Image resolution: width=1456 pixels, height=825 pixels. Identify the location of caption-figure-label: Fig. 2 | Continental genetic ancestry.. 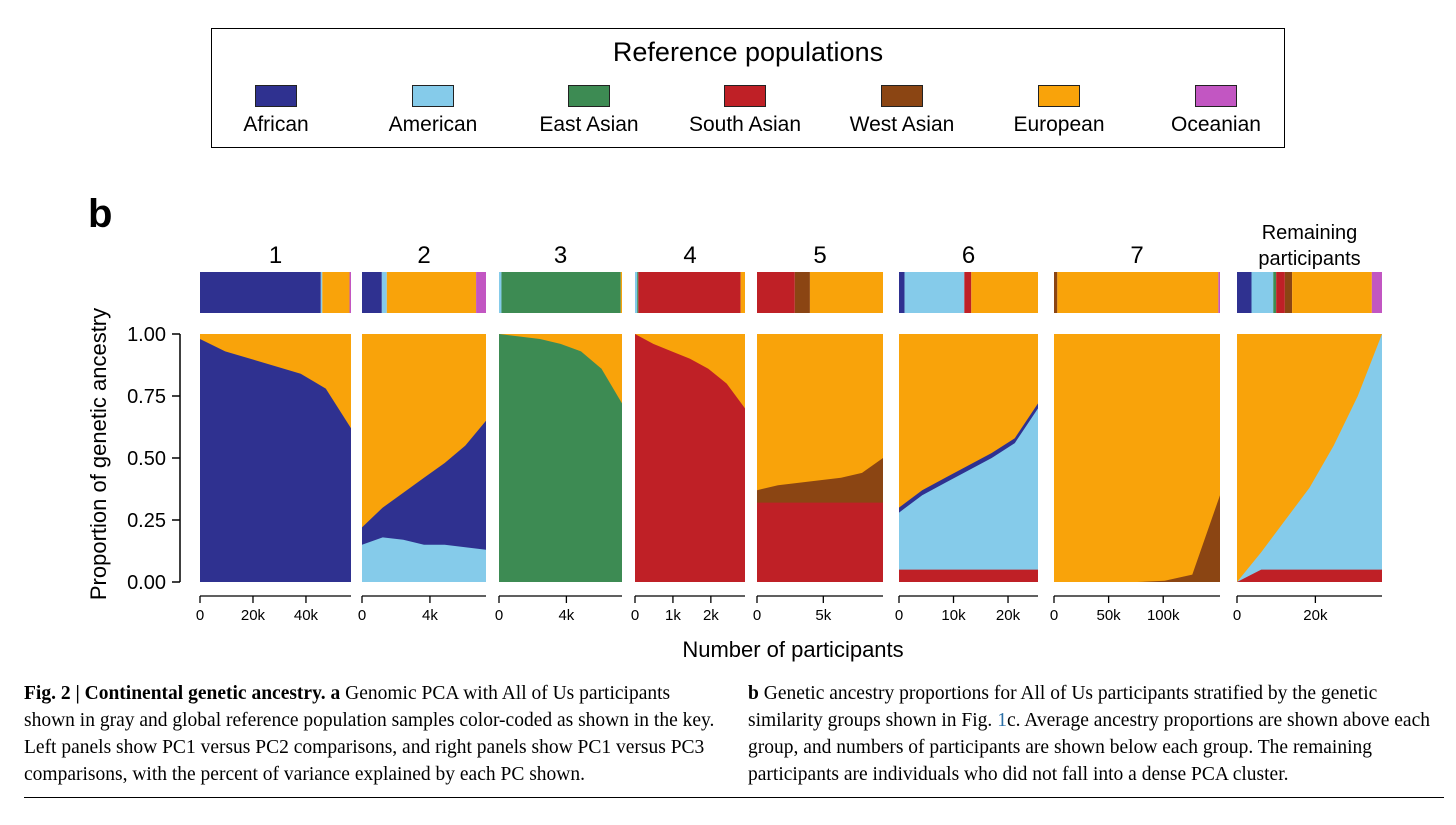
(175, 693).